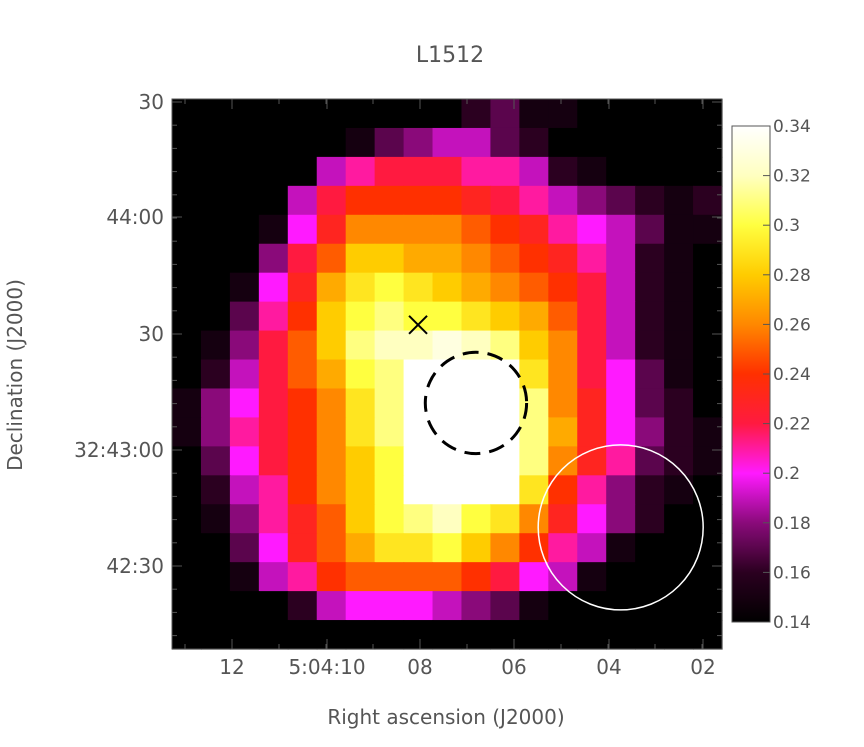 This screenshot has height=747, width=864. I want to click on x-tick-label: 08, so click(419, 667).